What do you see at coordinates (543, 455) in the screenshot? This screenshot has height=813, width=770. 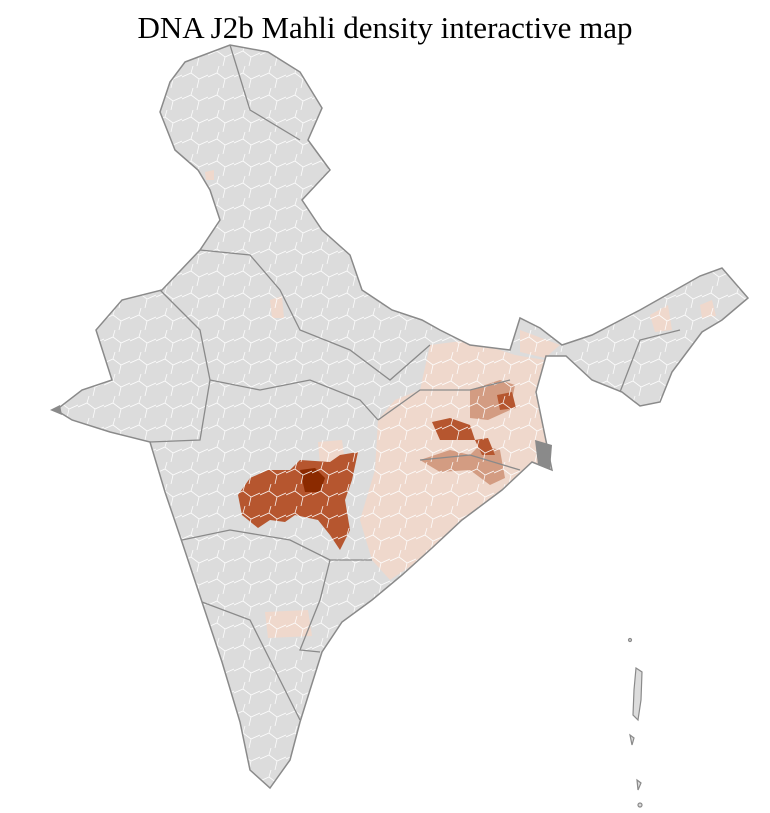 I see `sundarbans-coast` at bounding box center [543, 455].